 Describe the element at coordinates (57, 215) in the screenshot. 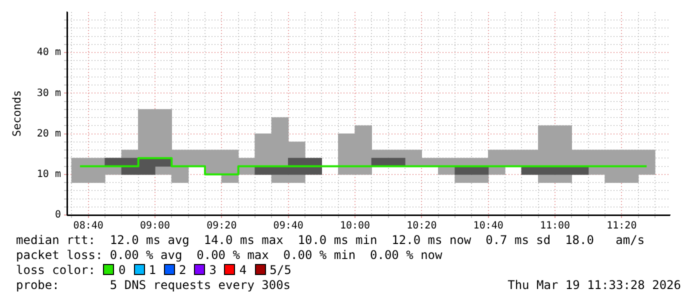

I see `y-tick-label: 0` at that location.